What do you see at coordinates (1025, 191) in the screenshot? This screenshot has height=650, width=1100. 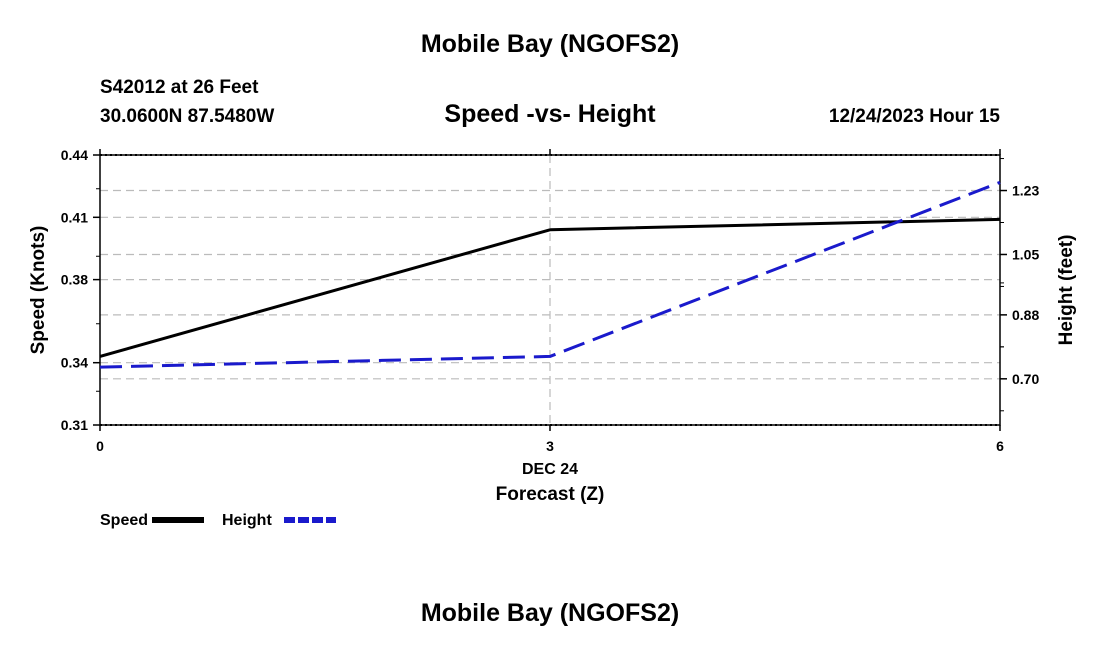 I see `y-right-tick-label: 1.23` at bounding box center [1025, 191].